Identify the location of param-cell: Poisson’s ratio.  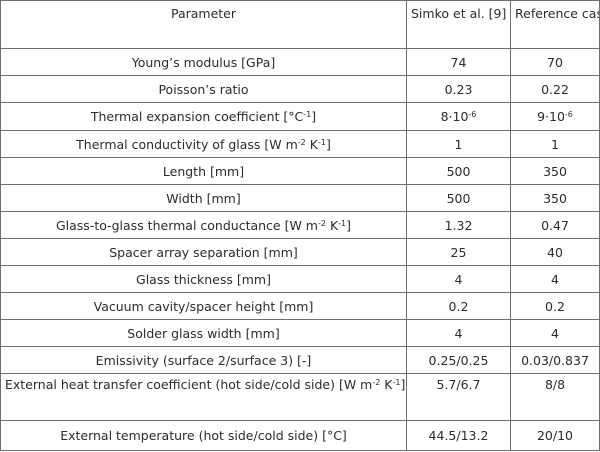
(203, 89).